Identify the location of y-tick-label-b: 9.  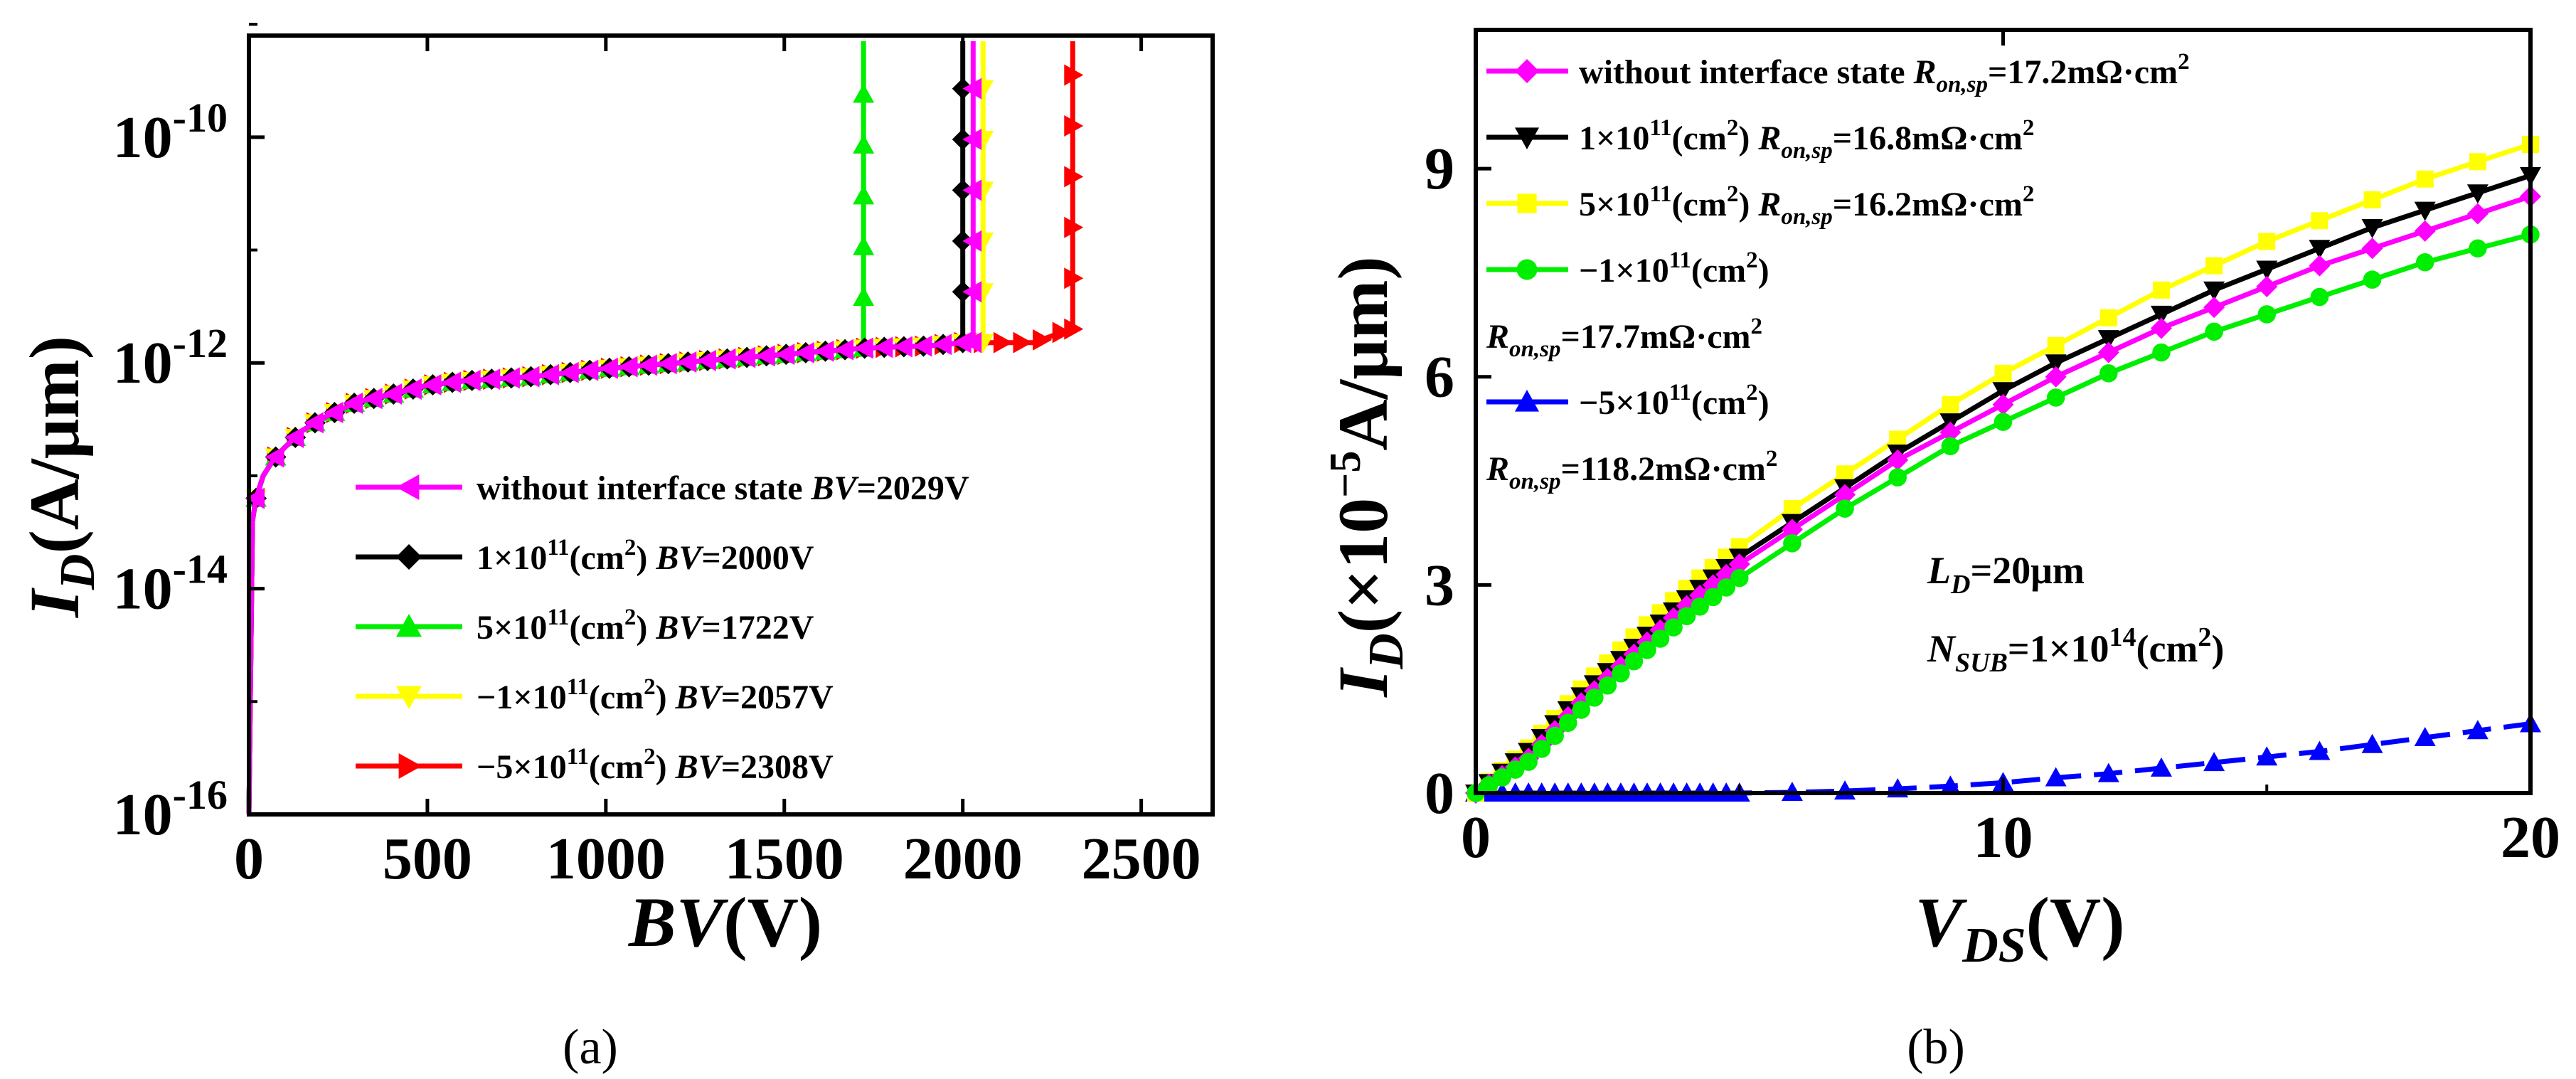
(1439, 169).